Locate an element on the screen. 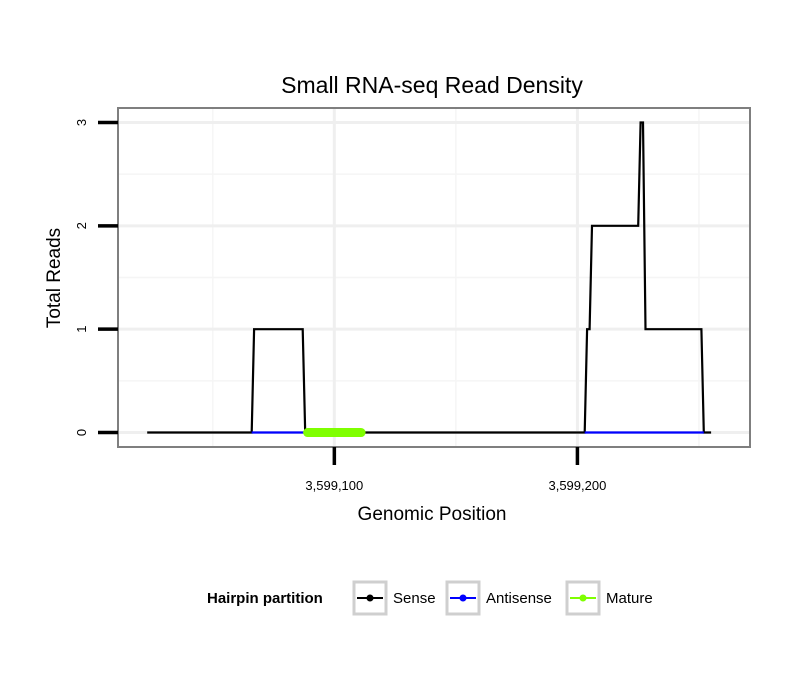  x-tick-label: 3,599,100 is located at coordinates (334, 485).